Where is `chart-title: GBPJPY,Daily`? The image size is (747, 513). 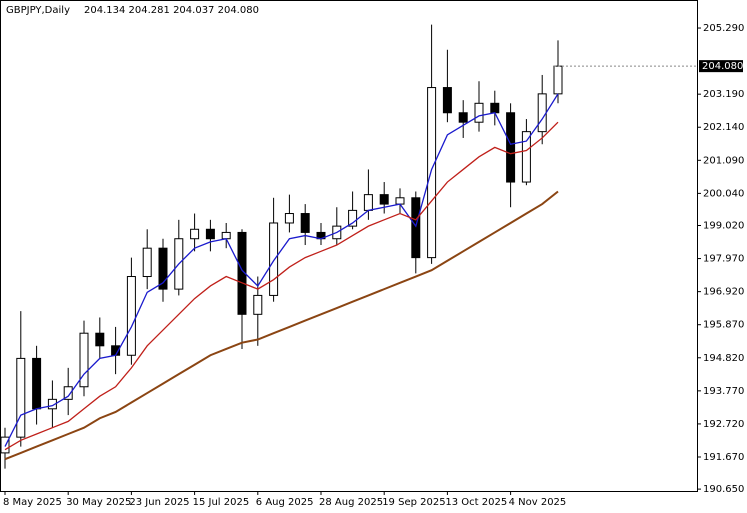 chart-title: GBPJPY,Daily is located at coordinates (38, 10).